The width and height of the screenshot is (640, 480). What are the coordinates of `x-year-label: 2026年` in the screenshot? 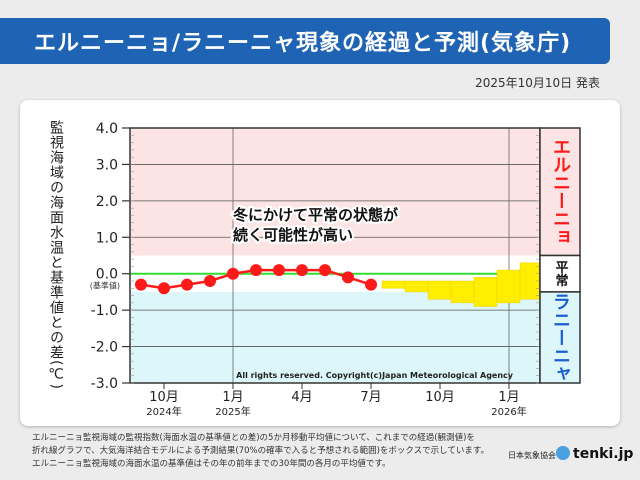 It's located at (508, 411).